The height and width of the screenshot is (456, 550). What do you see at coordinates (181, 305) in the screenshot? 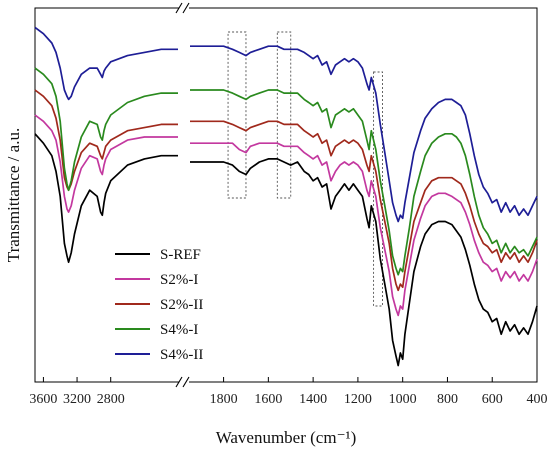
I see `legend-label: S2%-II` at bounding box center [181, 305].